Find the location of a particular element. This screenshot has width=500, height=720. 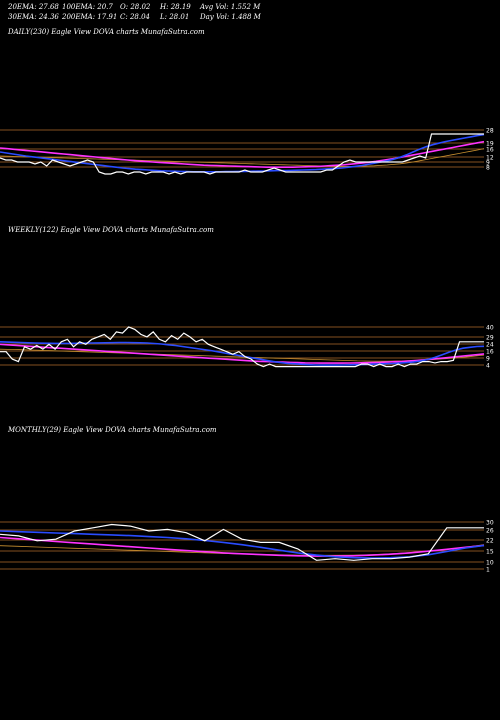

weekly-tick-label: 40 is located at coordinates (490, 328).